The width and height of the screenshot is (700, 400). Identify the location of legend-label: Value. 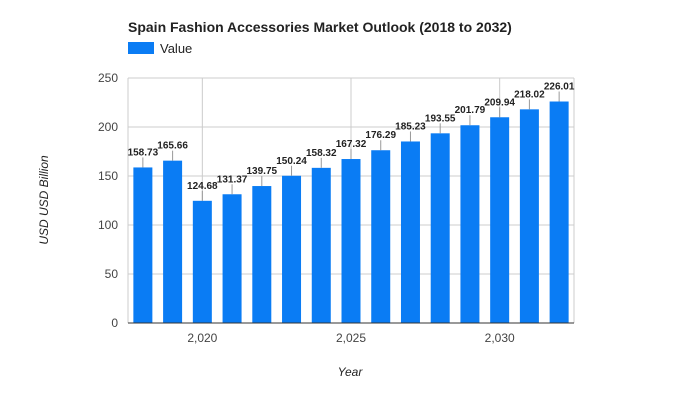
(176, 48).